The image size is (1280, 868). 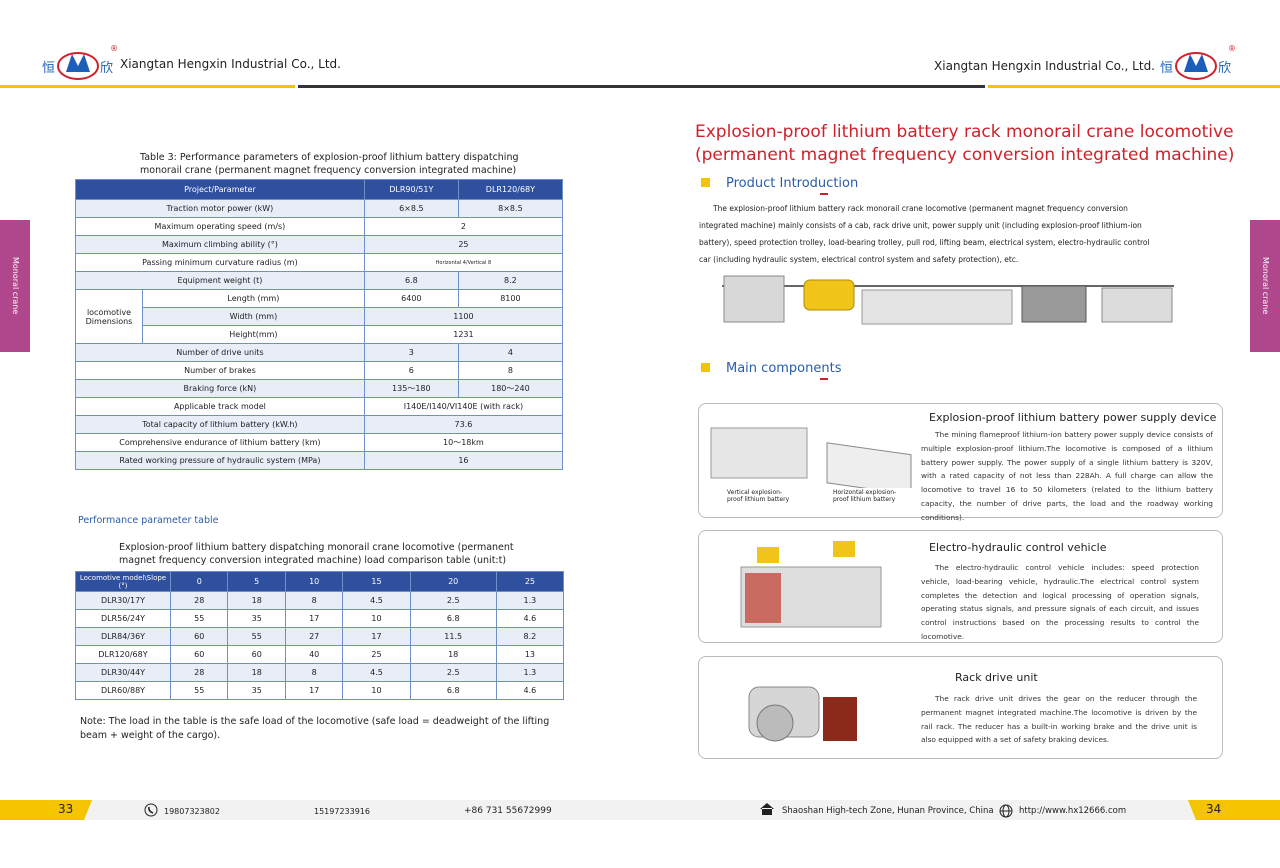 What do you see at coordinates (376, 581) in the screenshot?
I see `header-cell: 15` at bounding box center [376, 581].